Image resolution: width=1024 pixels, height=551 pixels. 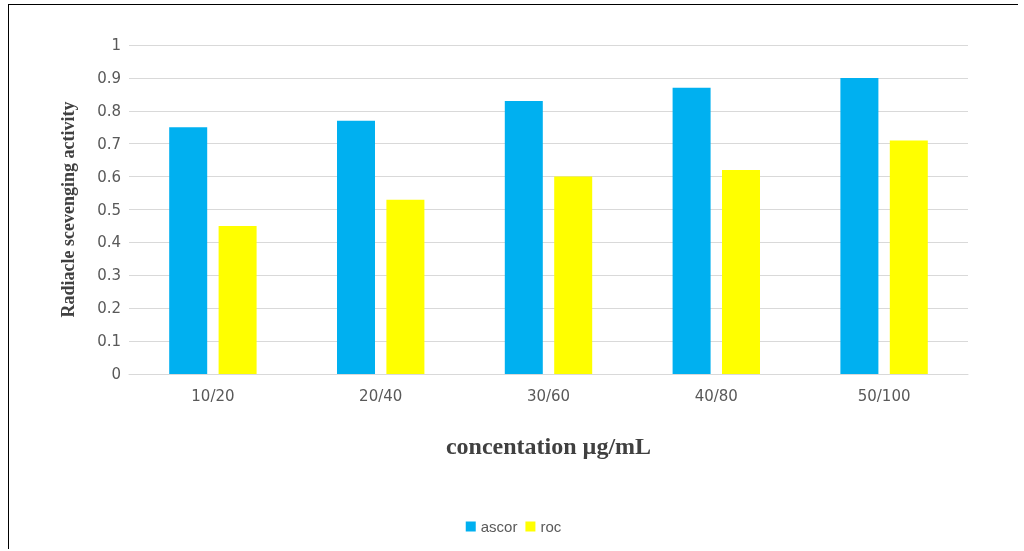 What do you see at coordinates (548, 395) in the screenshot?
I see `x-tick-label: 30/60` at bounding box center [548, 395].